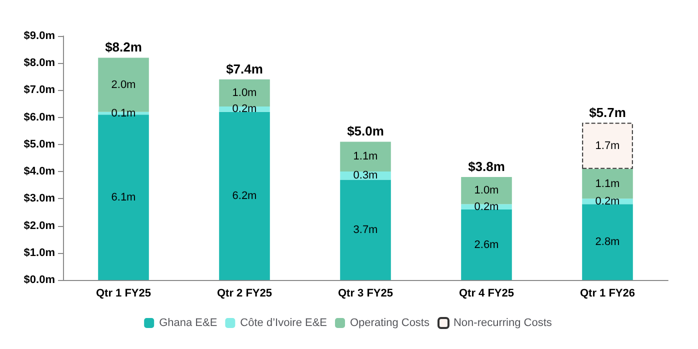 This screenshot has height=349, width=698. What do you see at coordinates (40, 172) in the screenshot?
I see `y-tick-label: $4.0m` at bounding box center [40, 172].